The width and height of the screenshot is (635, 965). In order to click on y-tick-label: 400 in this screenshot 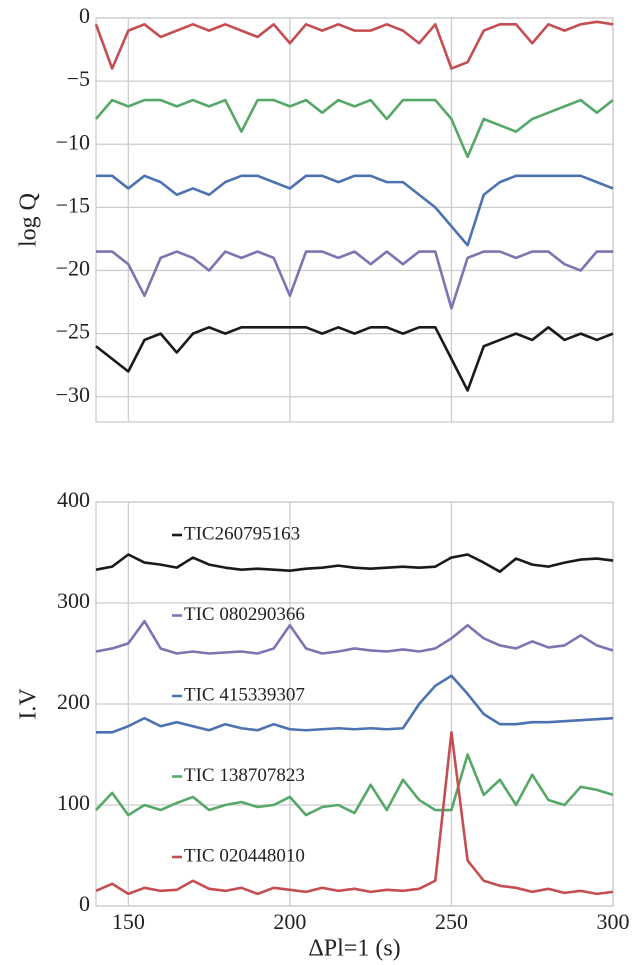, I will do `click(73, 499)`.